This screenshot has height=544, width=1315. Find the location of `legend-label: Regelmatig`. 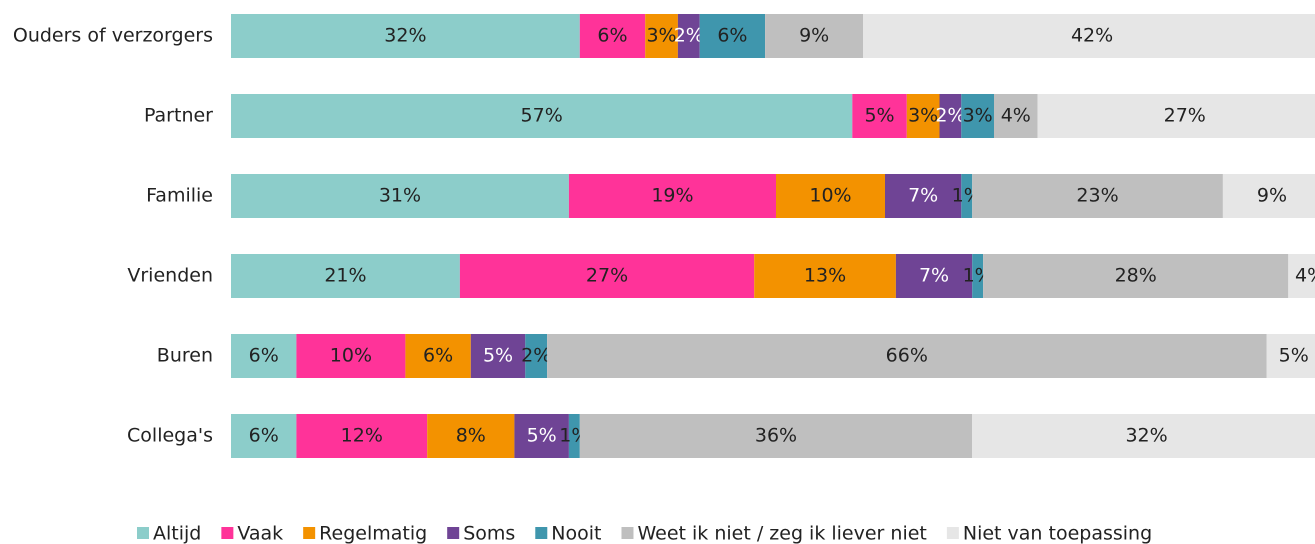

legend-label: Regelmatig is located at coordinates (373, 533).